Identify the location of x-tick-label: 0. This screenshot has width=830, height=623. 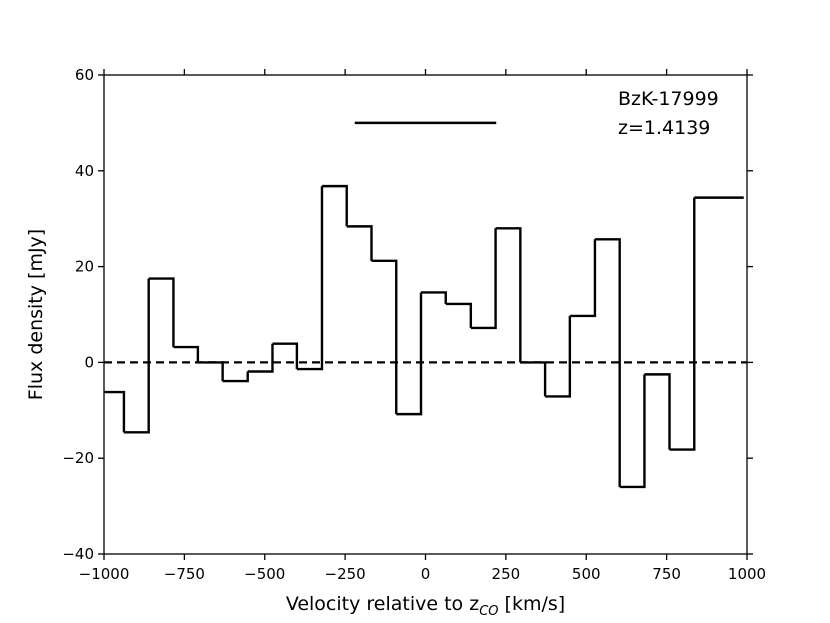
(426, 574).